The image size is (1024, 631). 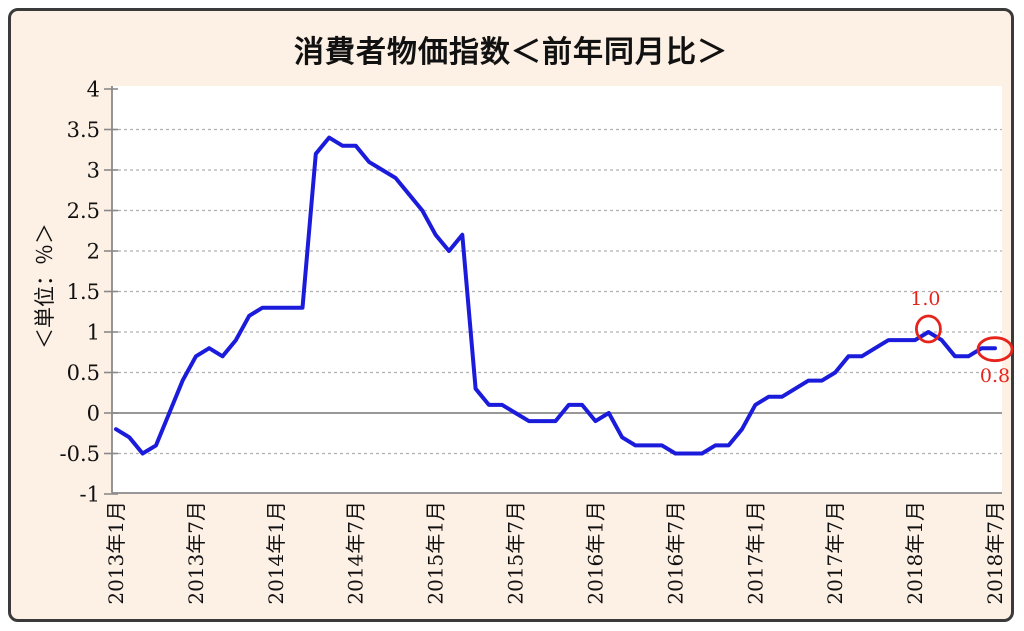 What do you see at coordinates (915, 553) in the screenshot?
I see `x-tick-label: 2018年1月` at bounding box center [915, 553].